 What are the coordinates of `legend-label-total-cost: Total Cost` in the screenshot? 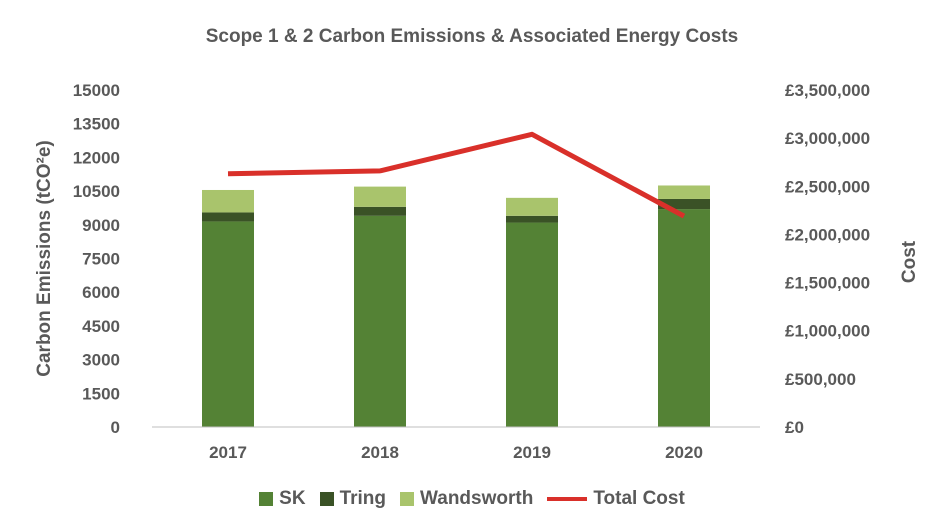 It's located at (639, 498).